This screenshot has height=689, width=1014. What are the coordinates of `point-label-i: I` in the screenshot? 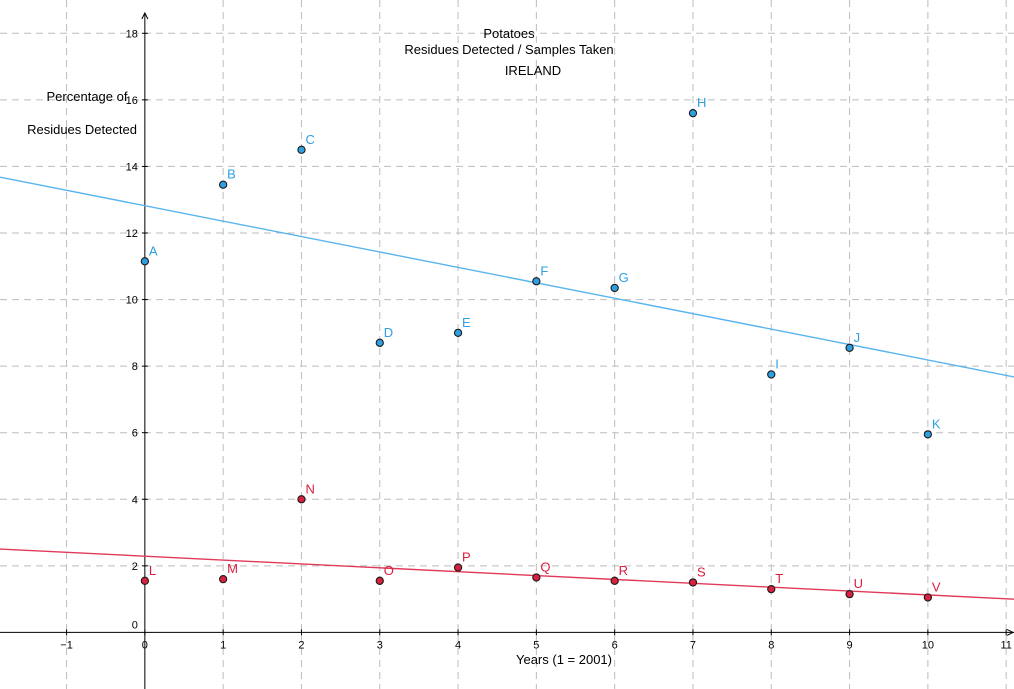 It's located at (777, 363).